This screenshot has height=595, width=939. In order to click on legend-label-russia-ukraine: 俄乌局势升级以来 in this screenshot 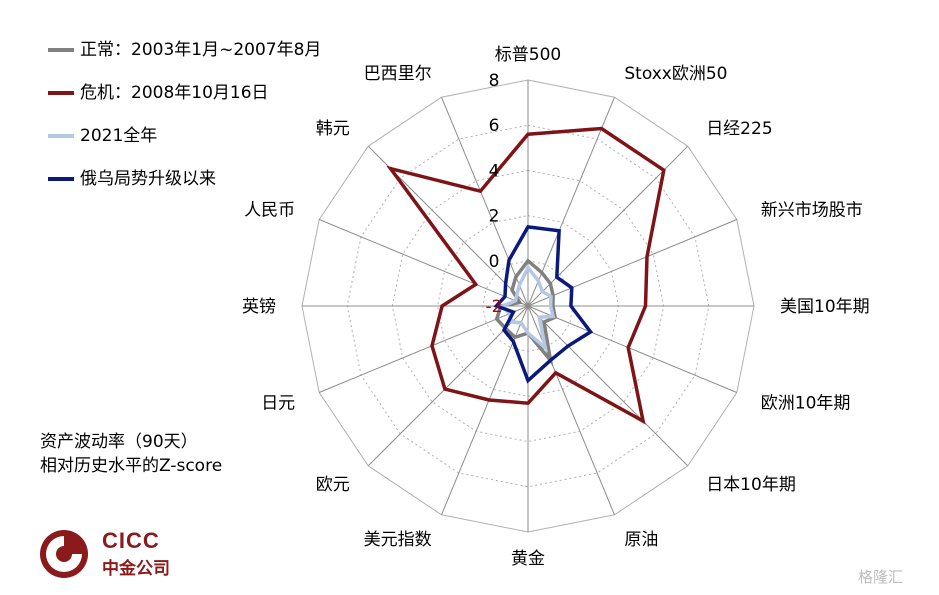, I will do `click(148, 179)`.